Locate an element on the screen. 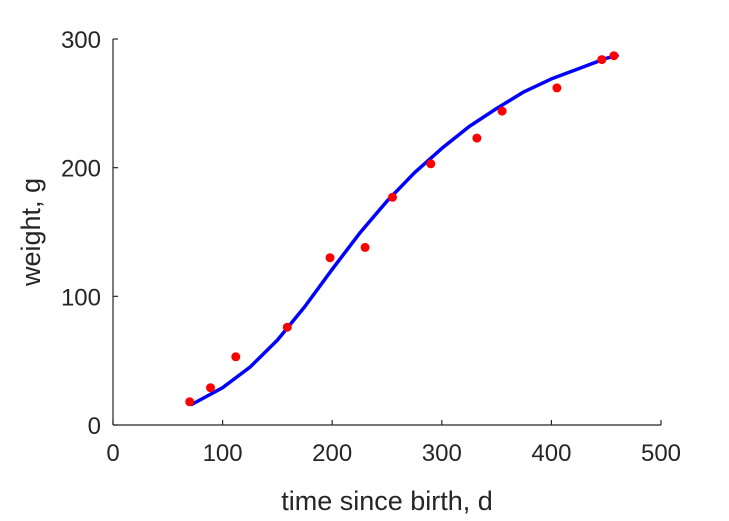 The image size is (729, 521). y-axis-label: weight, g is located at coordinates (31, 232).